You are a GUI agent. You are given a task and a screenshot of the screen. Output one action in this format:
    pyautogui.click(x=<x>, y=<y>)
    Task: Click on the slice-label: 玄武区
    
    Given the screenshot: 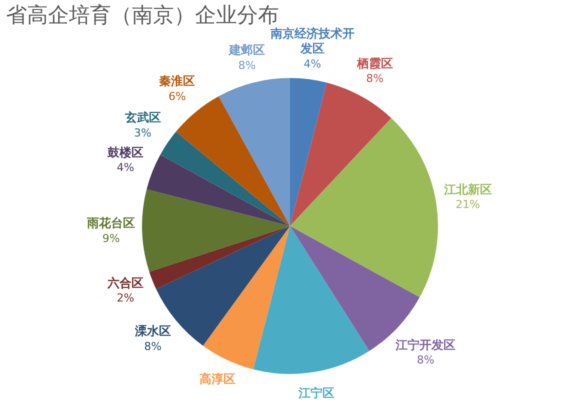 What is the action you would take?
    pyautogui.click(x=142, y=117)
    